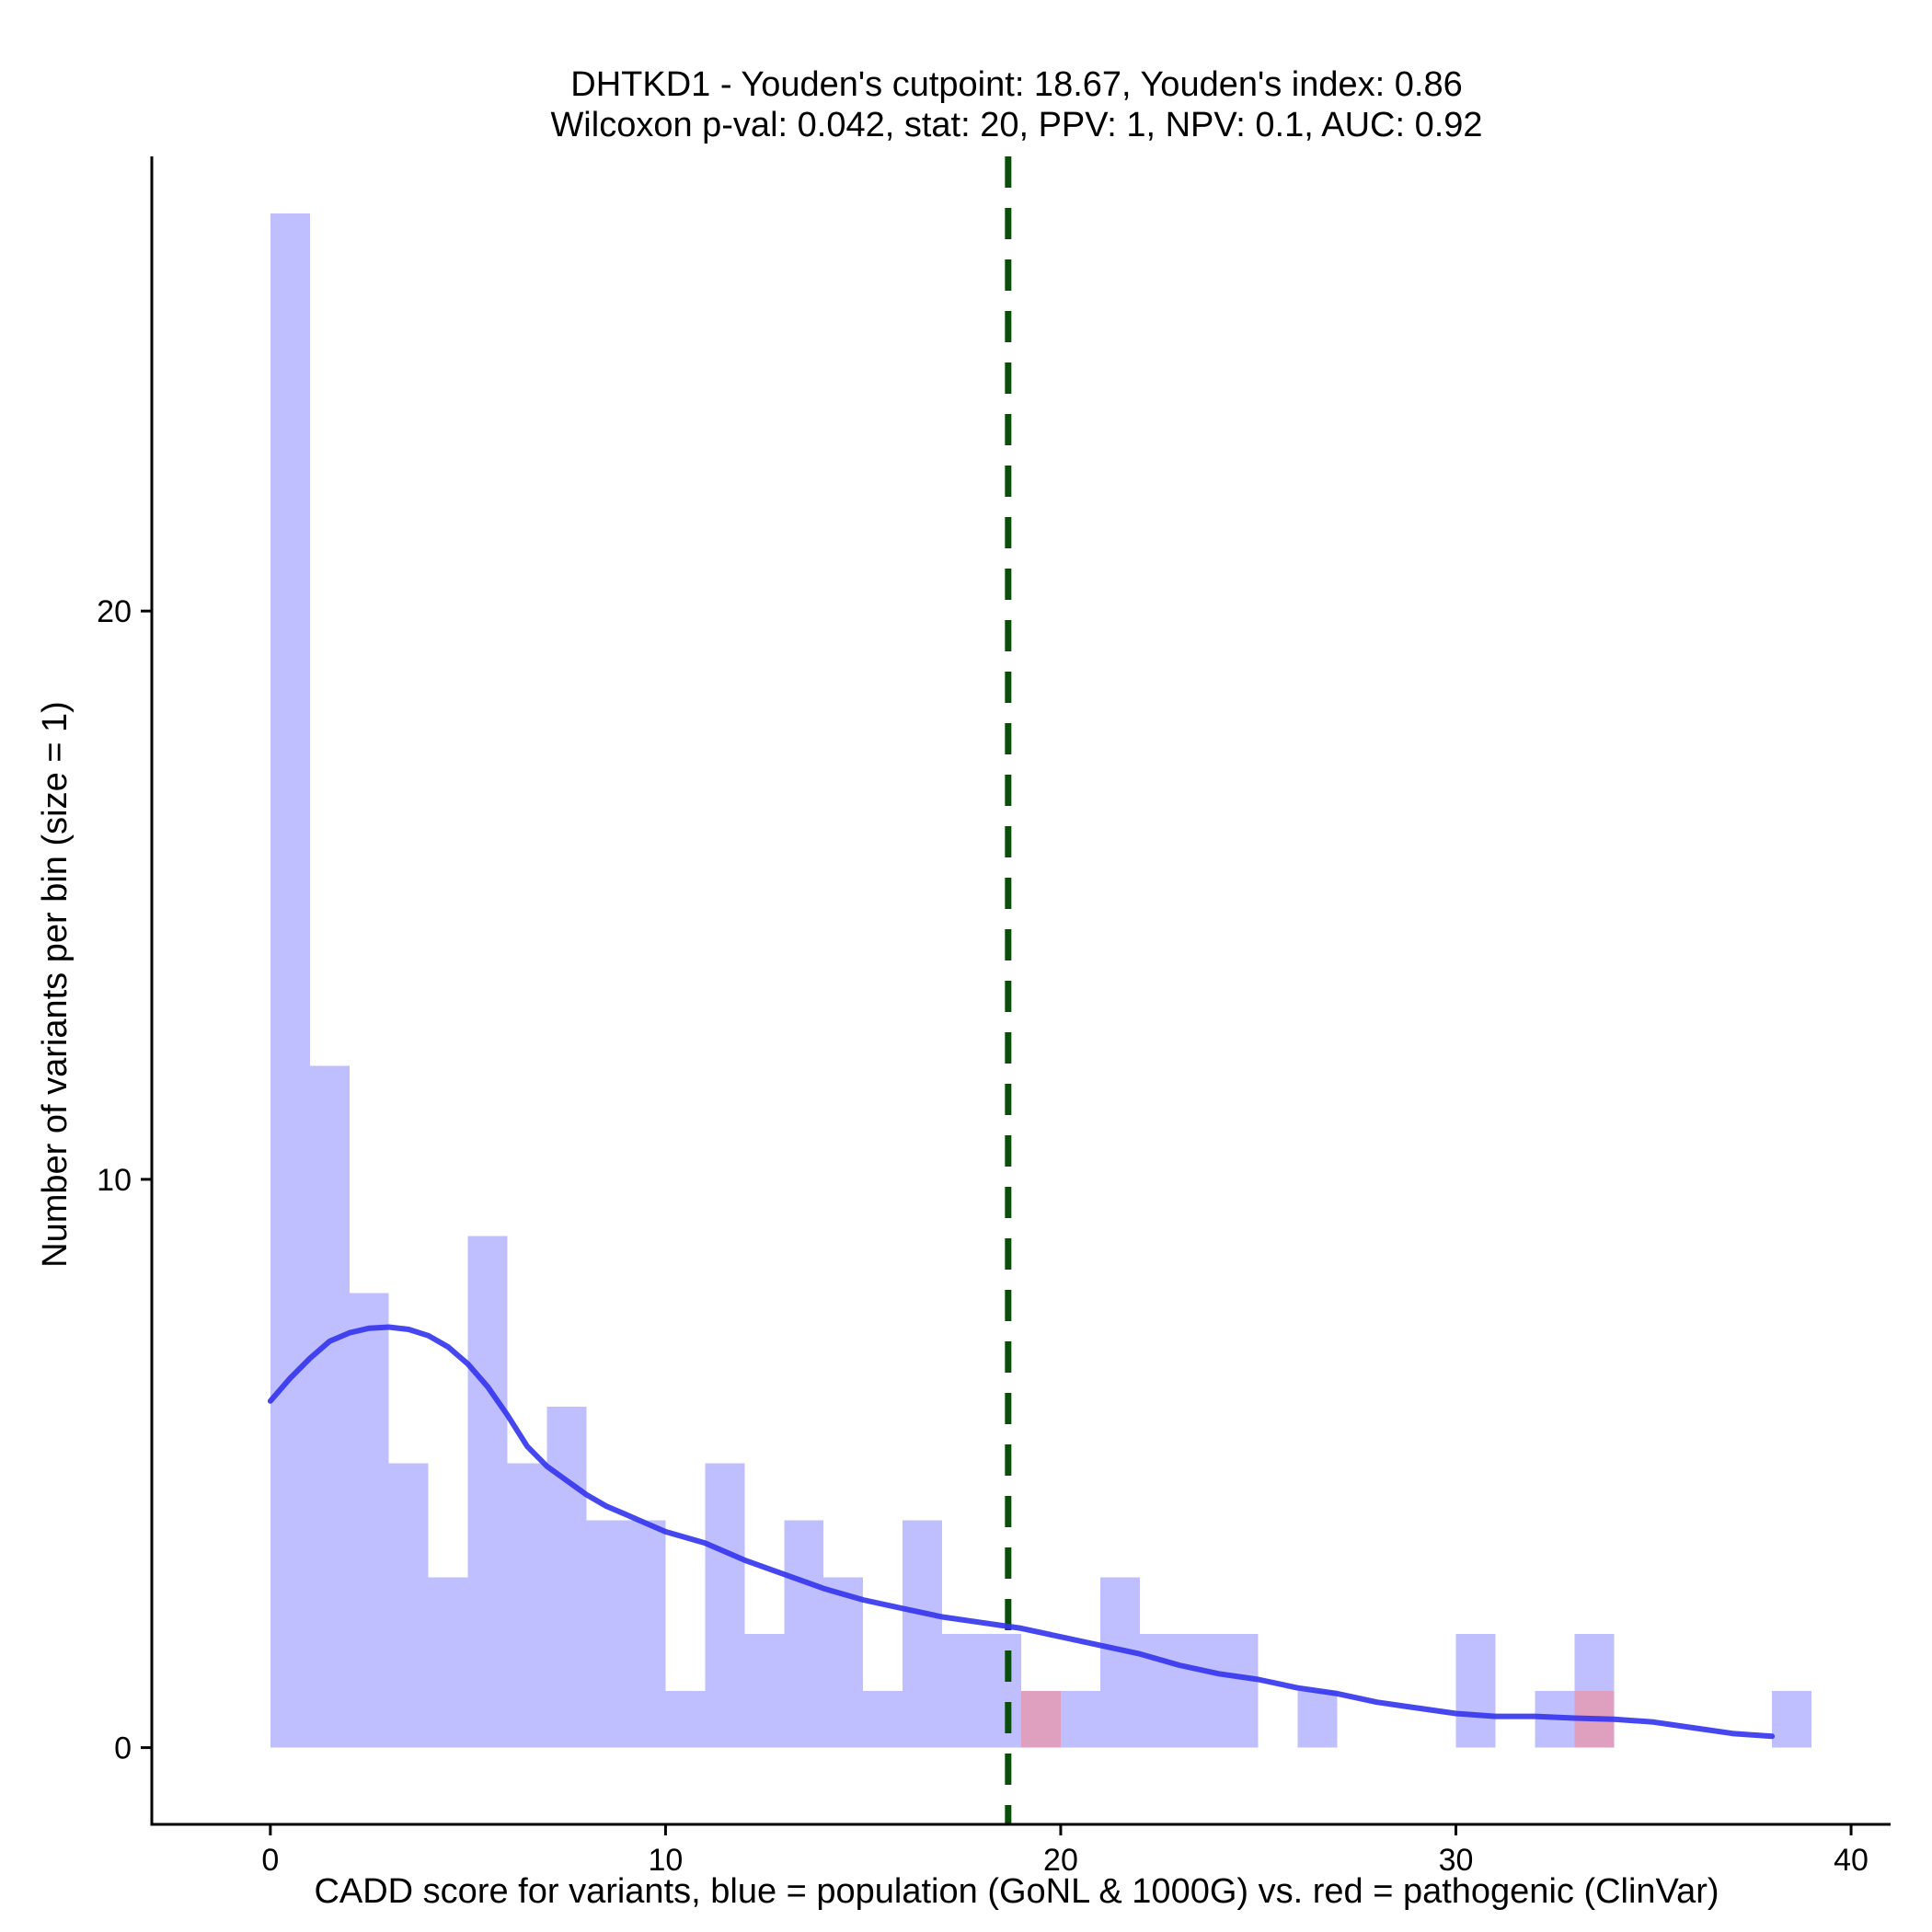 This screenshot has width=1932, height=1932. Describe the element at coordinates (114, 1180) in the screenshot. I see `y-tick-label: 10` at that location.